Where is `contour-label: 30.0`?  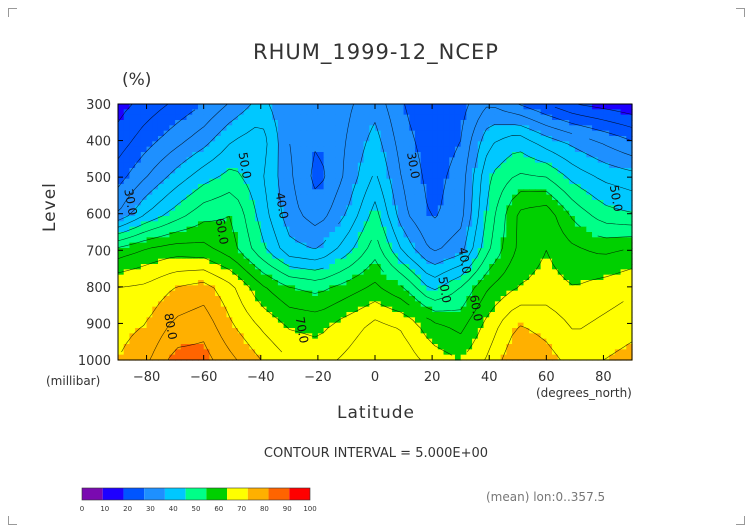 contour-label: 30.0 is located at coordinates (413, 165).